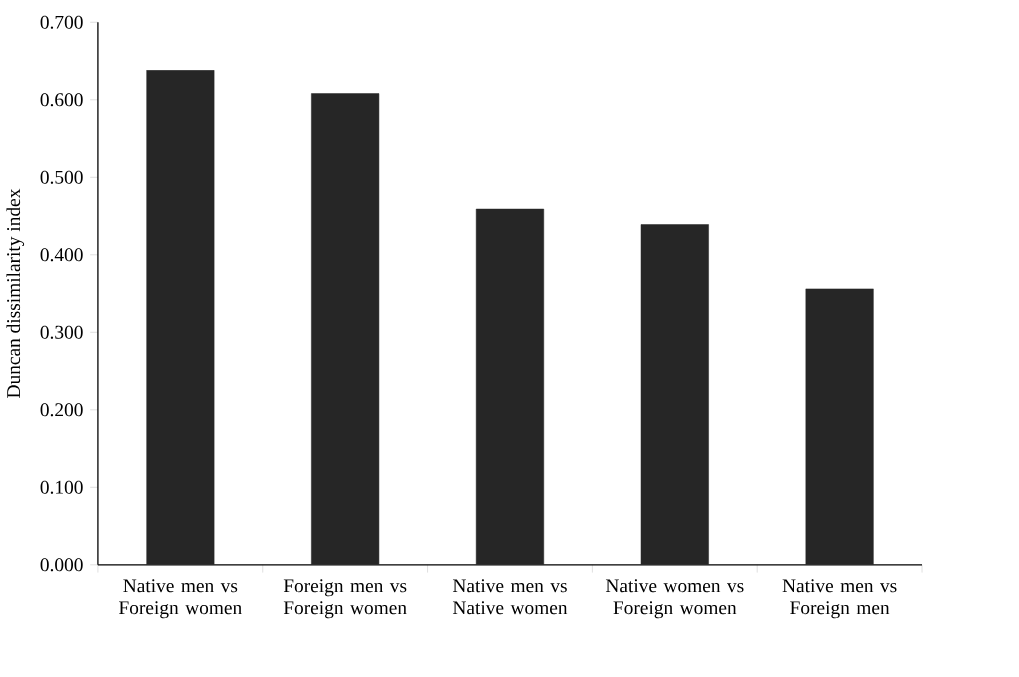 The width and height of the screenshot is (1019, 677). What do you see at coordinates (61, 487) in the screenshot?
I see `y-tick-label: 0.100` at bounding box center [61, 487].